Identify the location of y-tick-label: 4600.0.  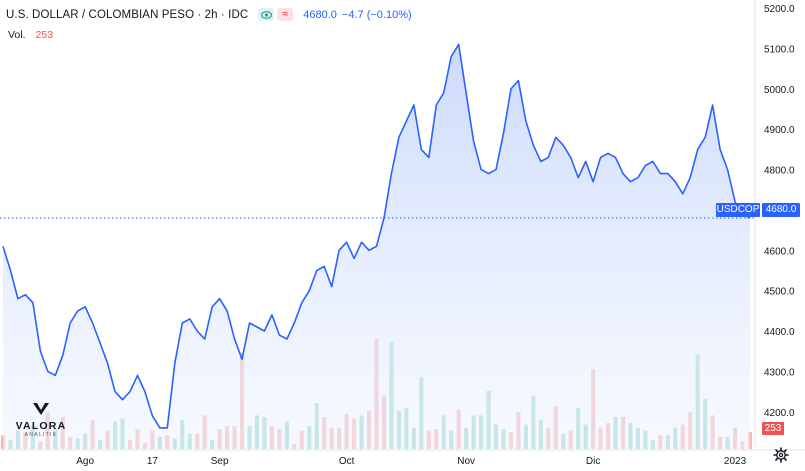
(779, 251).